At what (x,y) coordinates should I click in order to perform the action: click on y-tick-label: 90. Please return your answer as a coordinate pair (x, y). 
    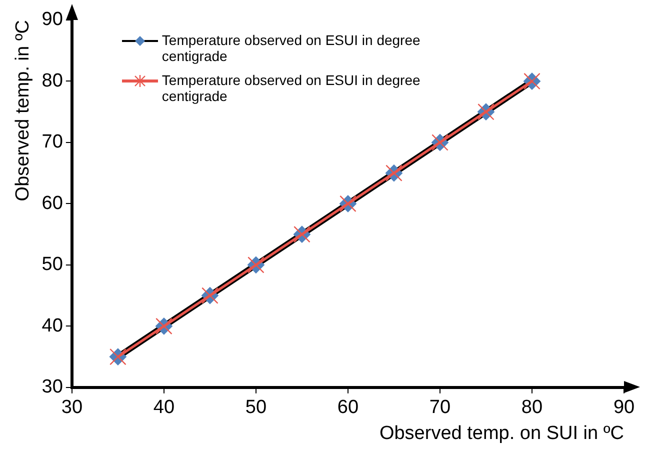
    Looking at the image, I should click on (52, 19).